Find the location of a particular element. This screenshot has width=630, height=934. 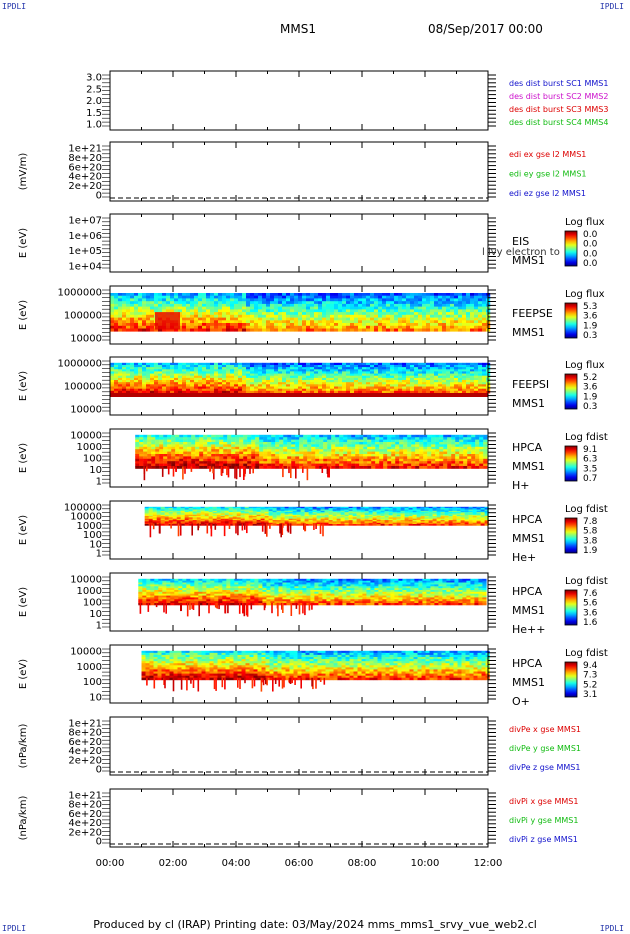

legend-entry: des dist burst SC3 MMS3 is located at coordinates (558, 109).